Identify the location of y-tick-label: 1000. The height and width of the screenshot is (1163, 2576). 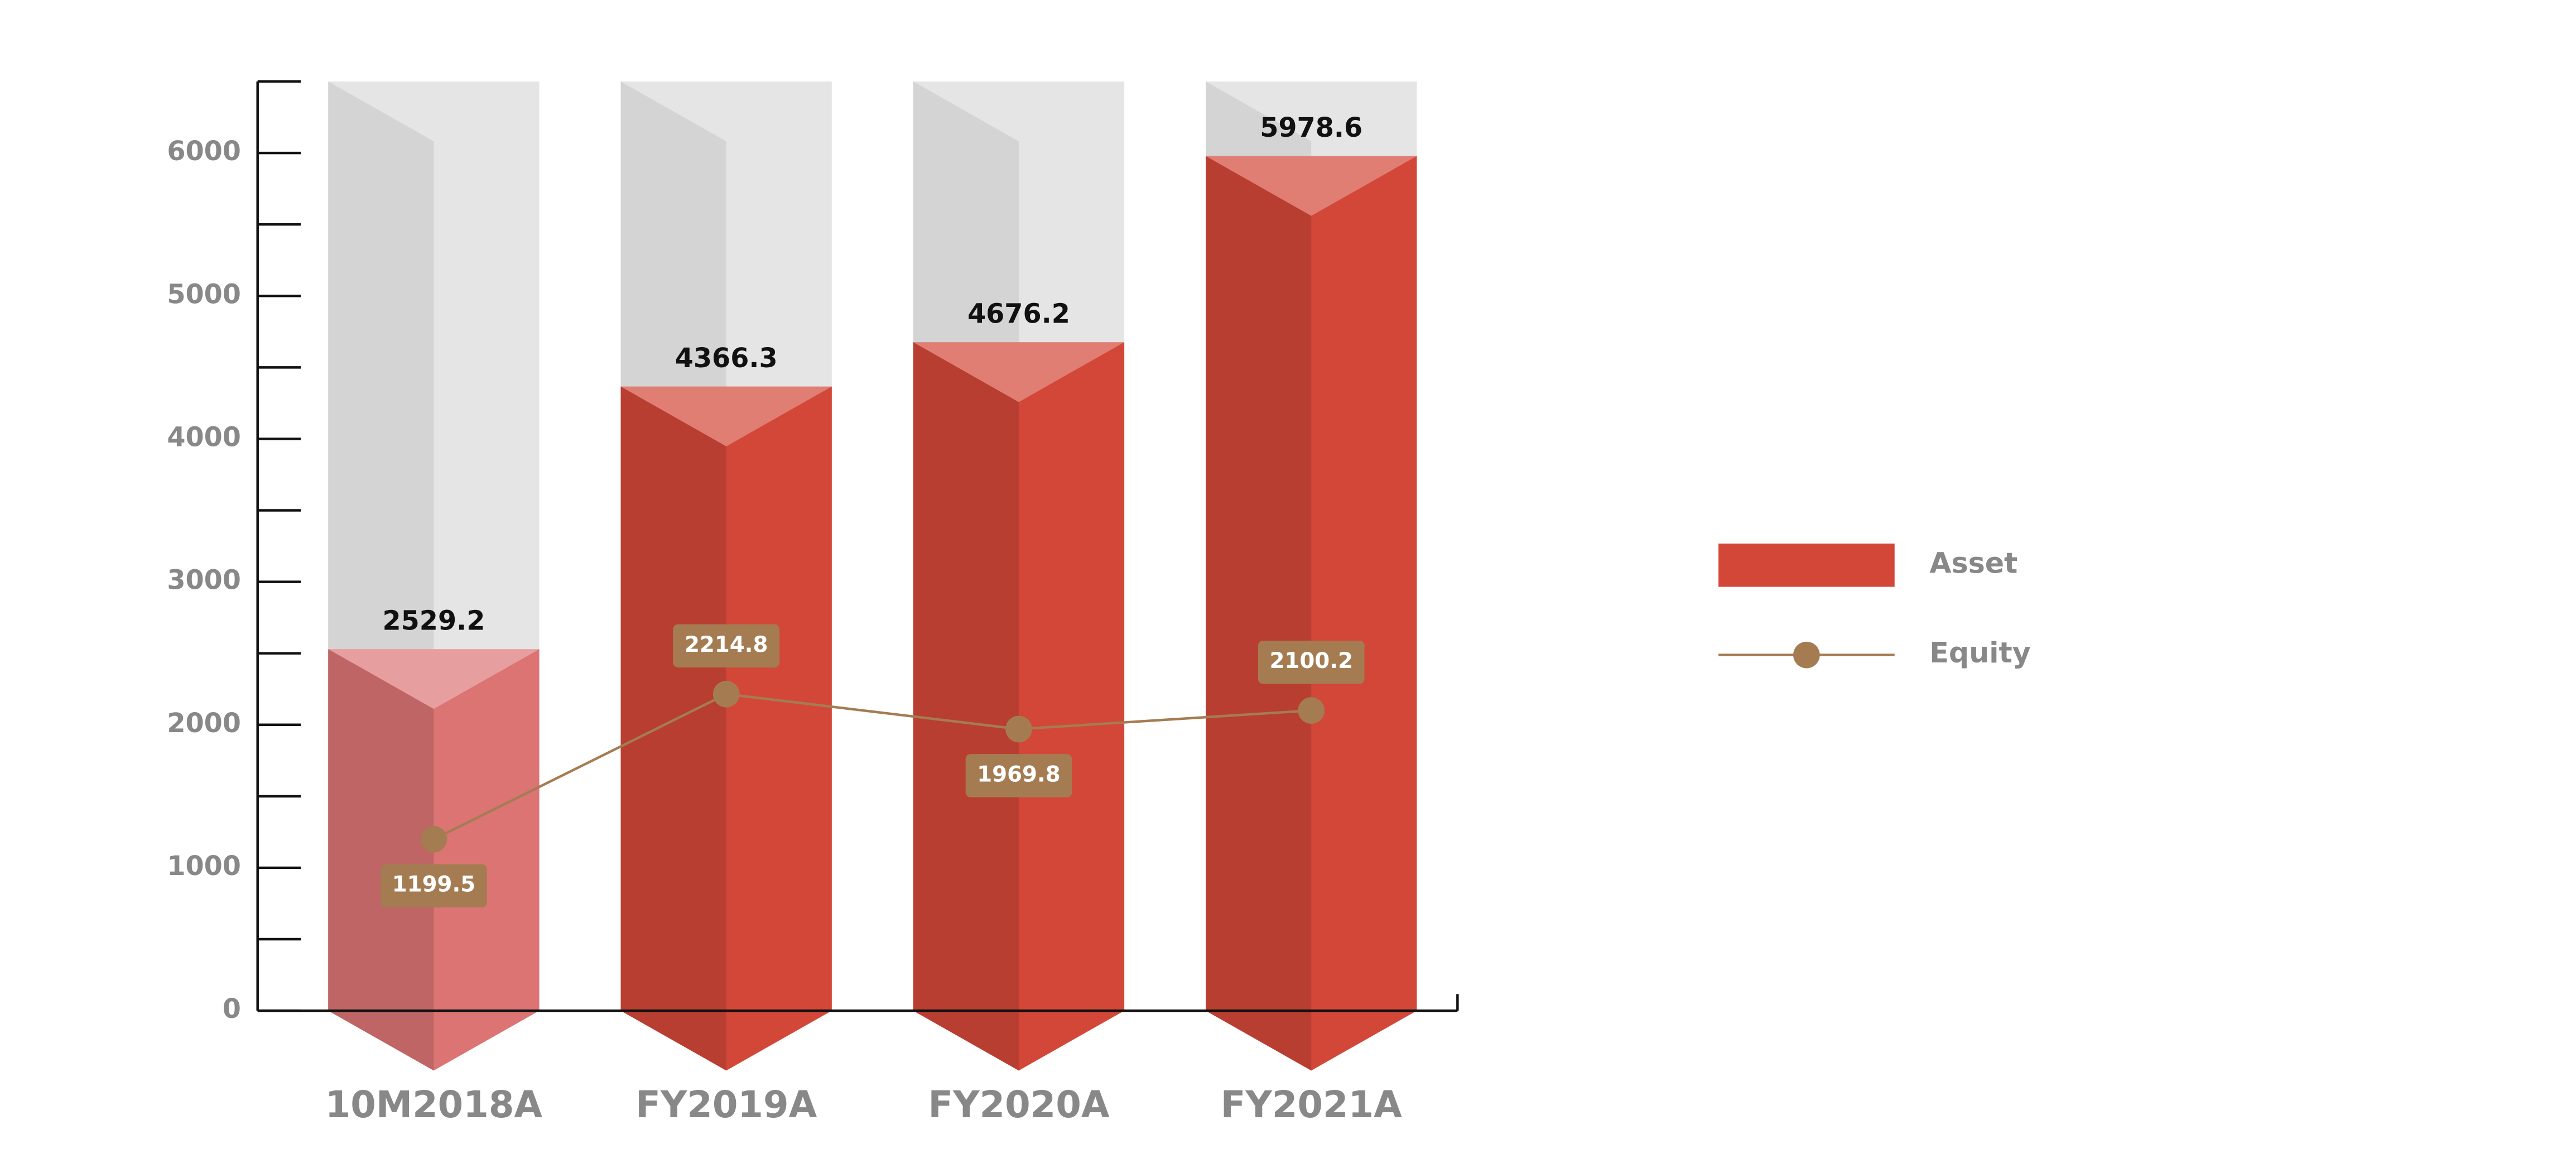
(204, 867).